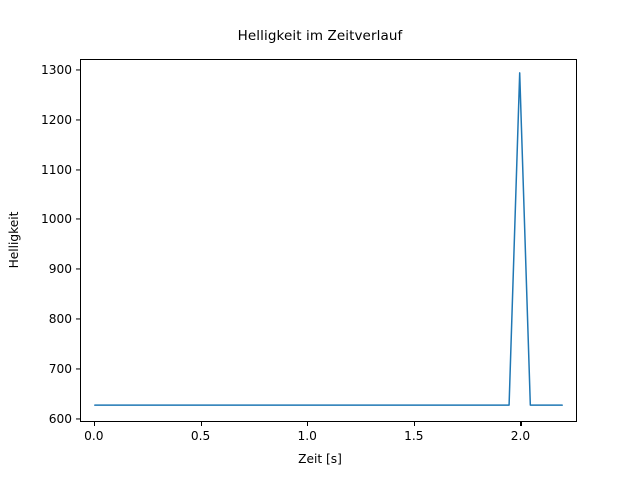  I want to click on chart-title: Helligkeit im Zeitverlauf, so click(320, 36).